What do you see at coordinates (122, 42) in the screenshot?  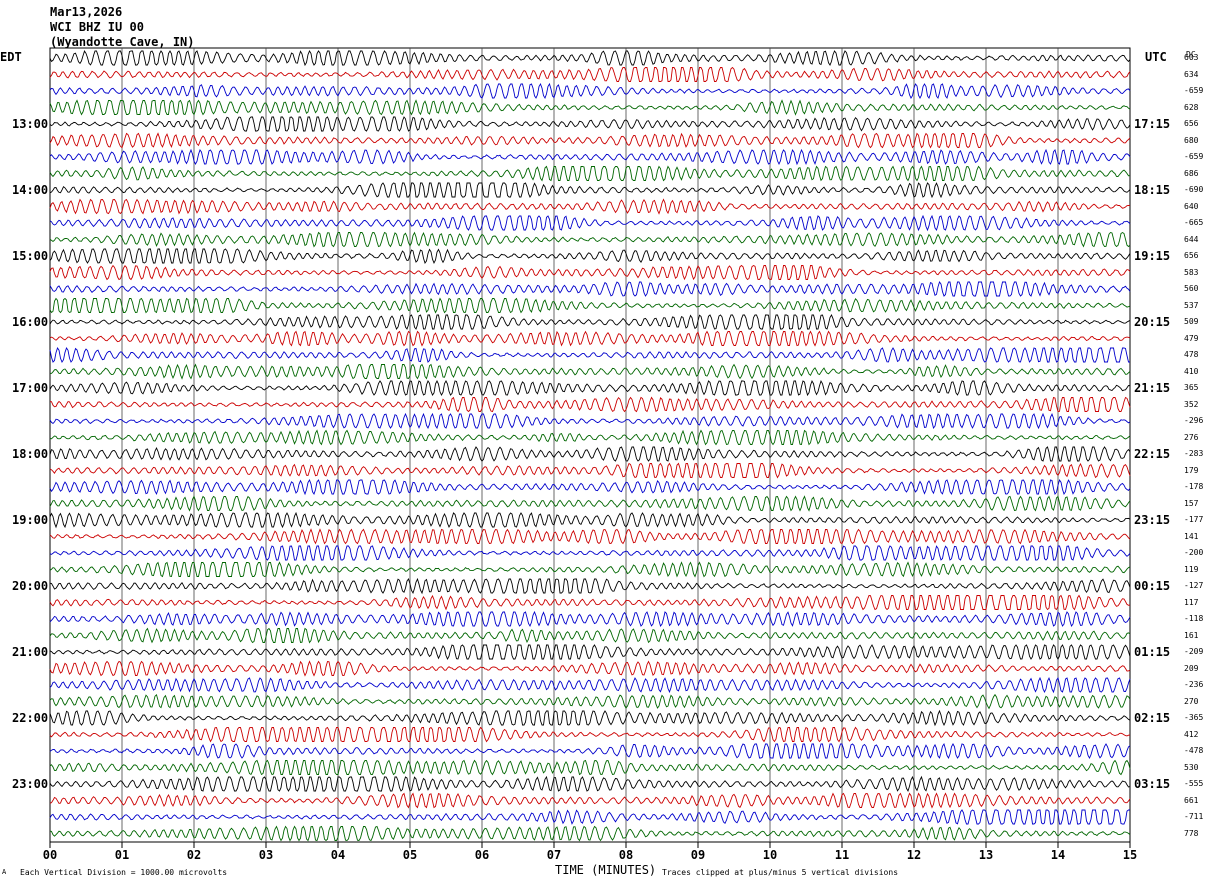 I see `chart-location: (Wyandotte Cave, IN)` at bounding box center [122, 42].